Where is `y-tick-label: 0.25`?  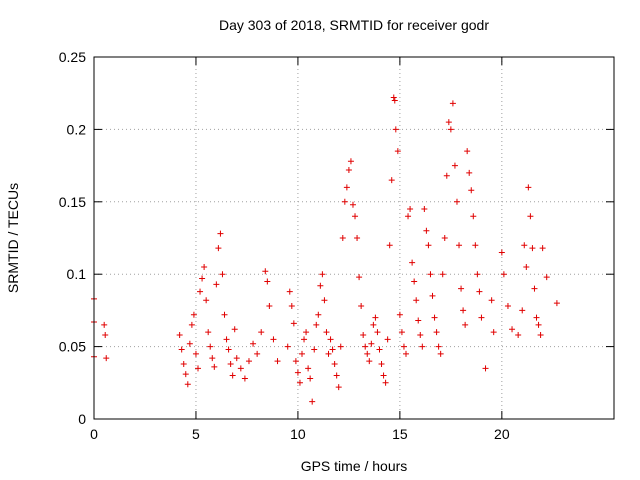 y-tick-label: 0.25 is located at coordinates (72, 57).